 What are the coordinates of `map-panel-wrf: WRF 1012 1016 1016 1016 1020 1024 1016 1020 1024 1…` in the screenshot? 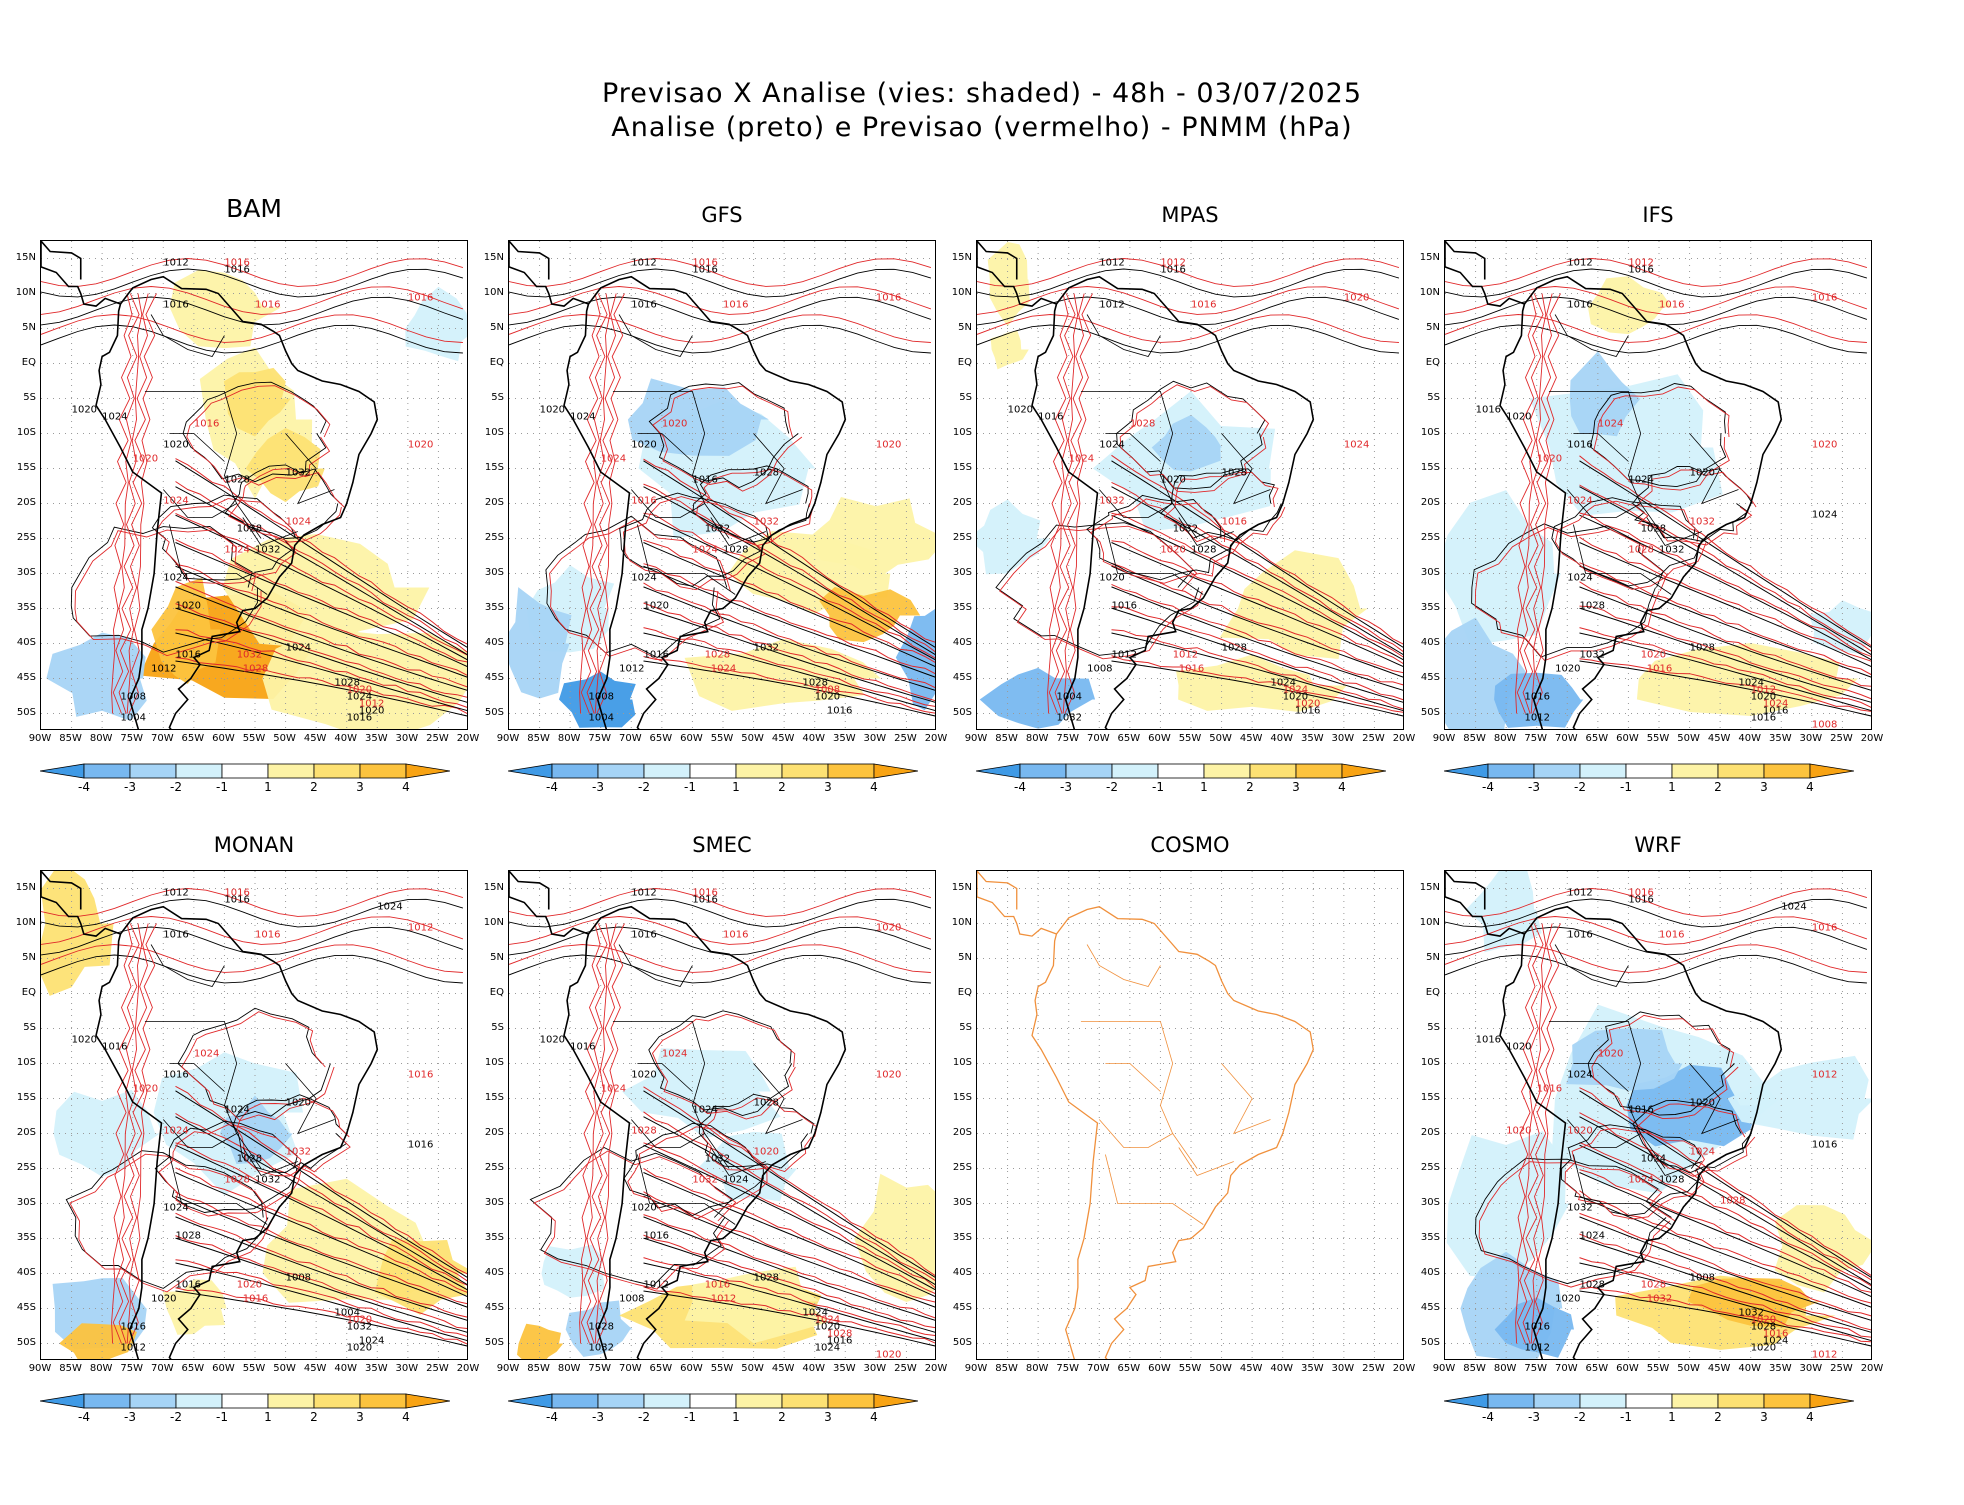 It's located at (1644, 1165).